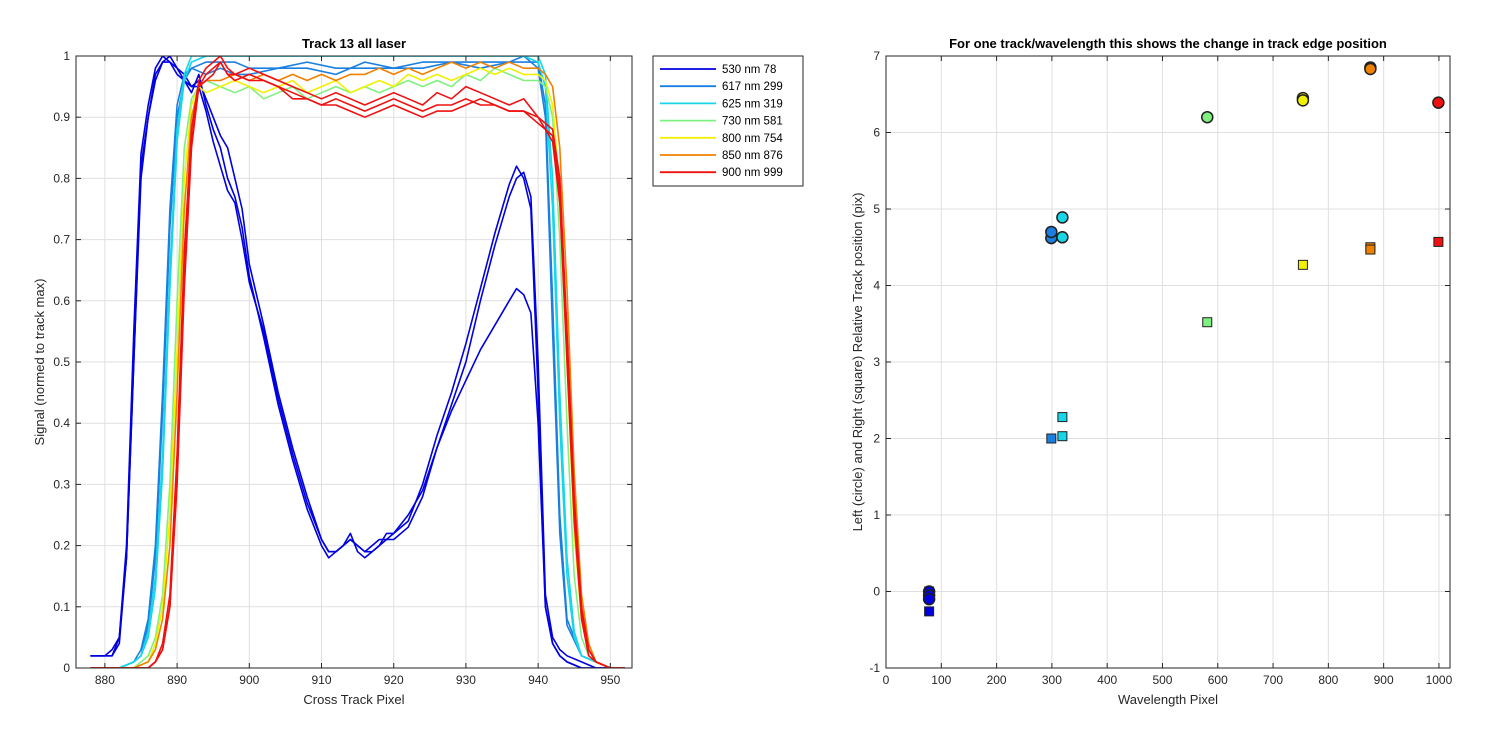  I want to click on x-tick-label: 700, so click(1273, 680).